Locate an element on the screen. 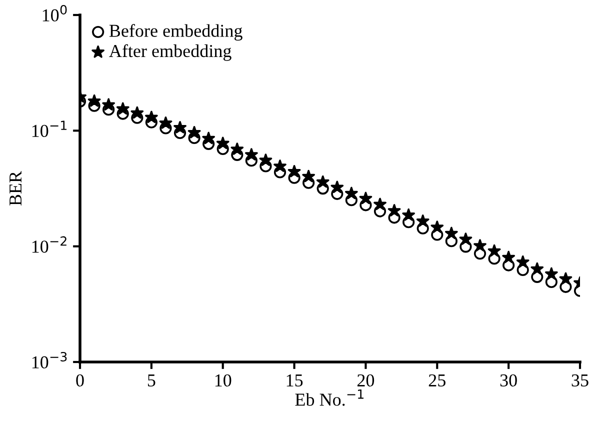 This screenshot has height=423, width=589. x-tick-label: 0 is located at coordinates (80, 380).